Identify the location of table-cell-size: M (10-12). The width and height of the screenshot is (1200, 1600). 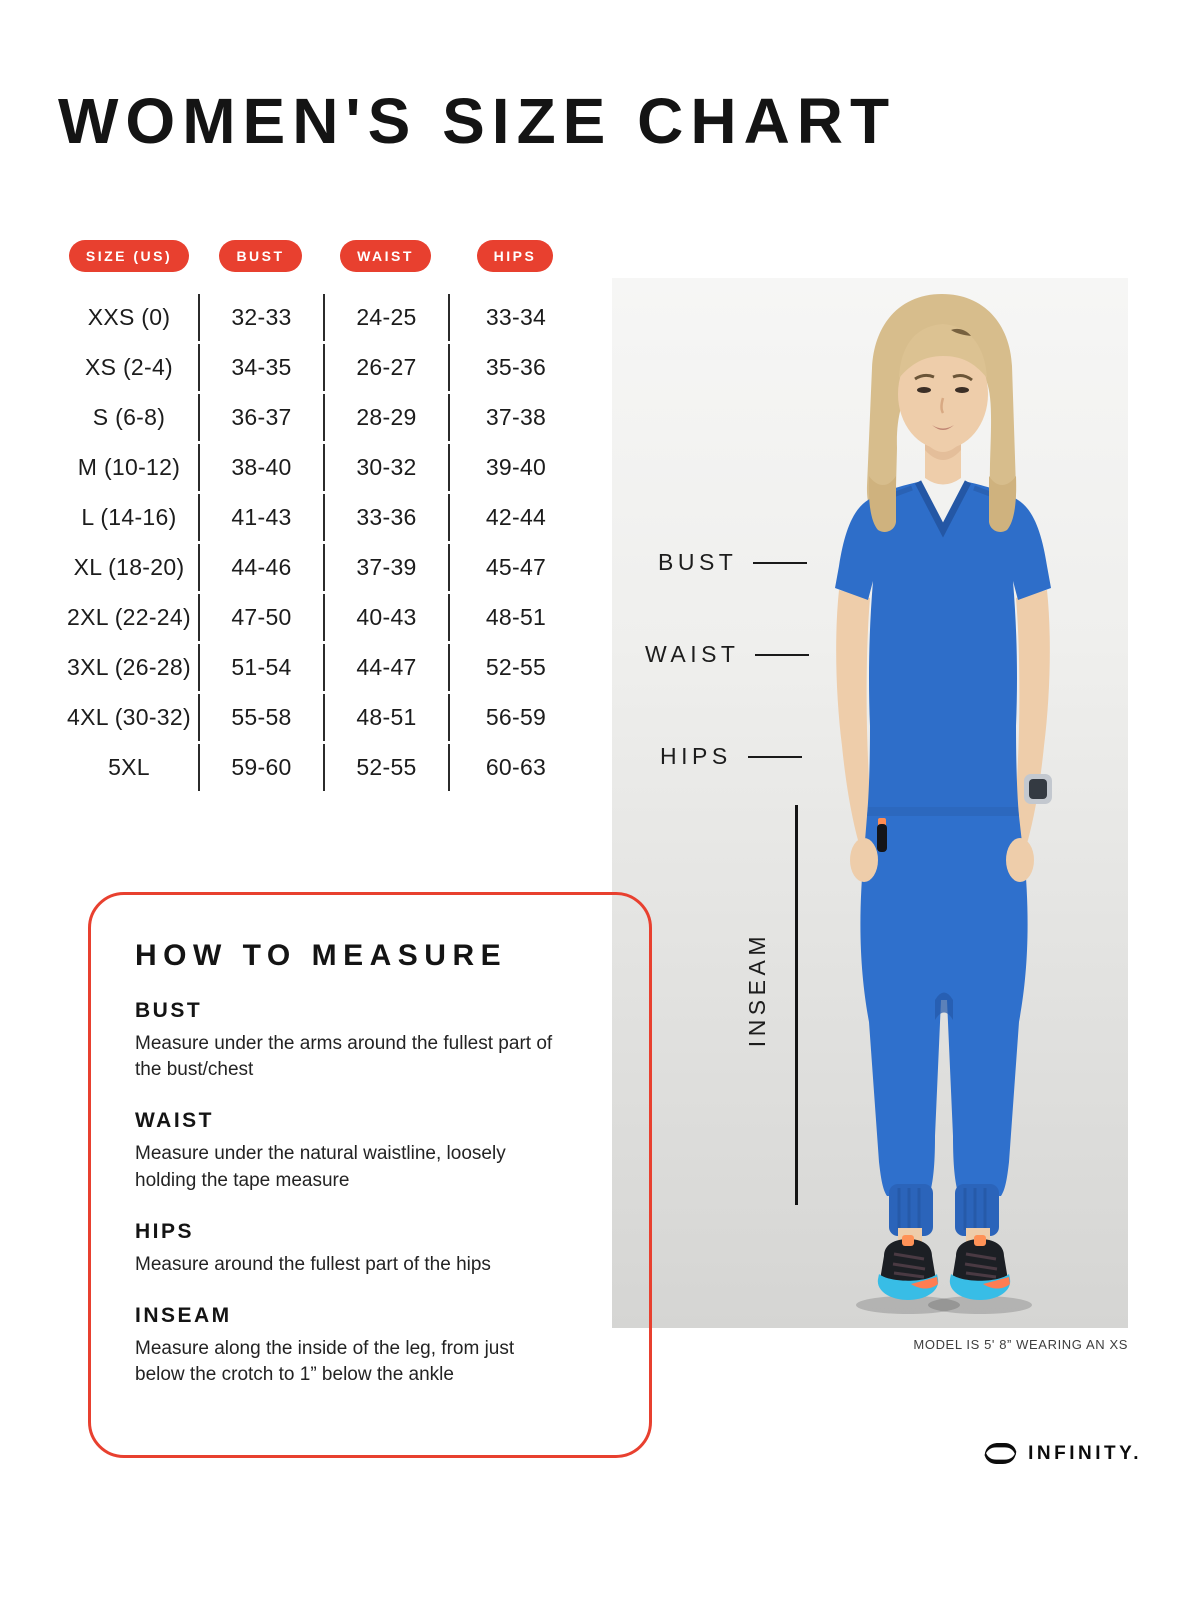
(129, 467).